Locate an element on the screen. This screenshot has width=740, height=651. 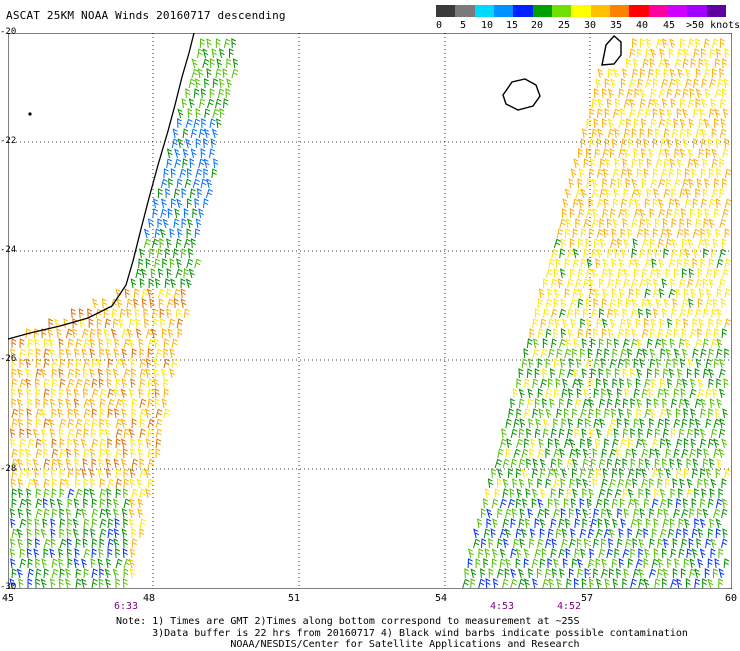
legend-label: 20 is located at coordinates (537, 25).